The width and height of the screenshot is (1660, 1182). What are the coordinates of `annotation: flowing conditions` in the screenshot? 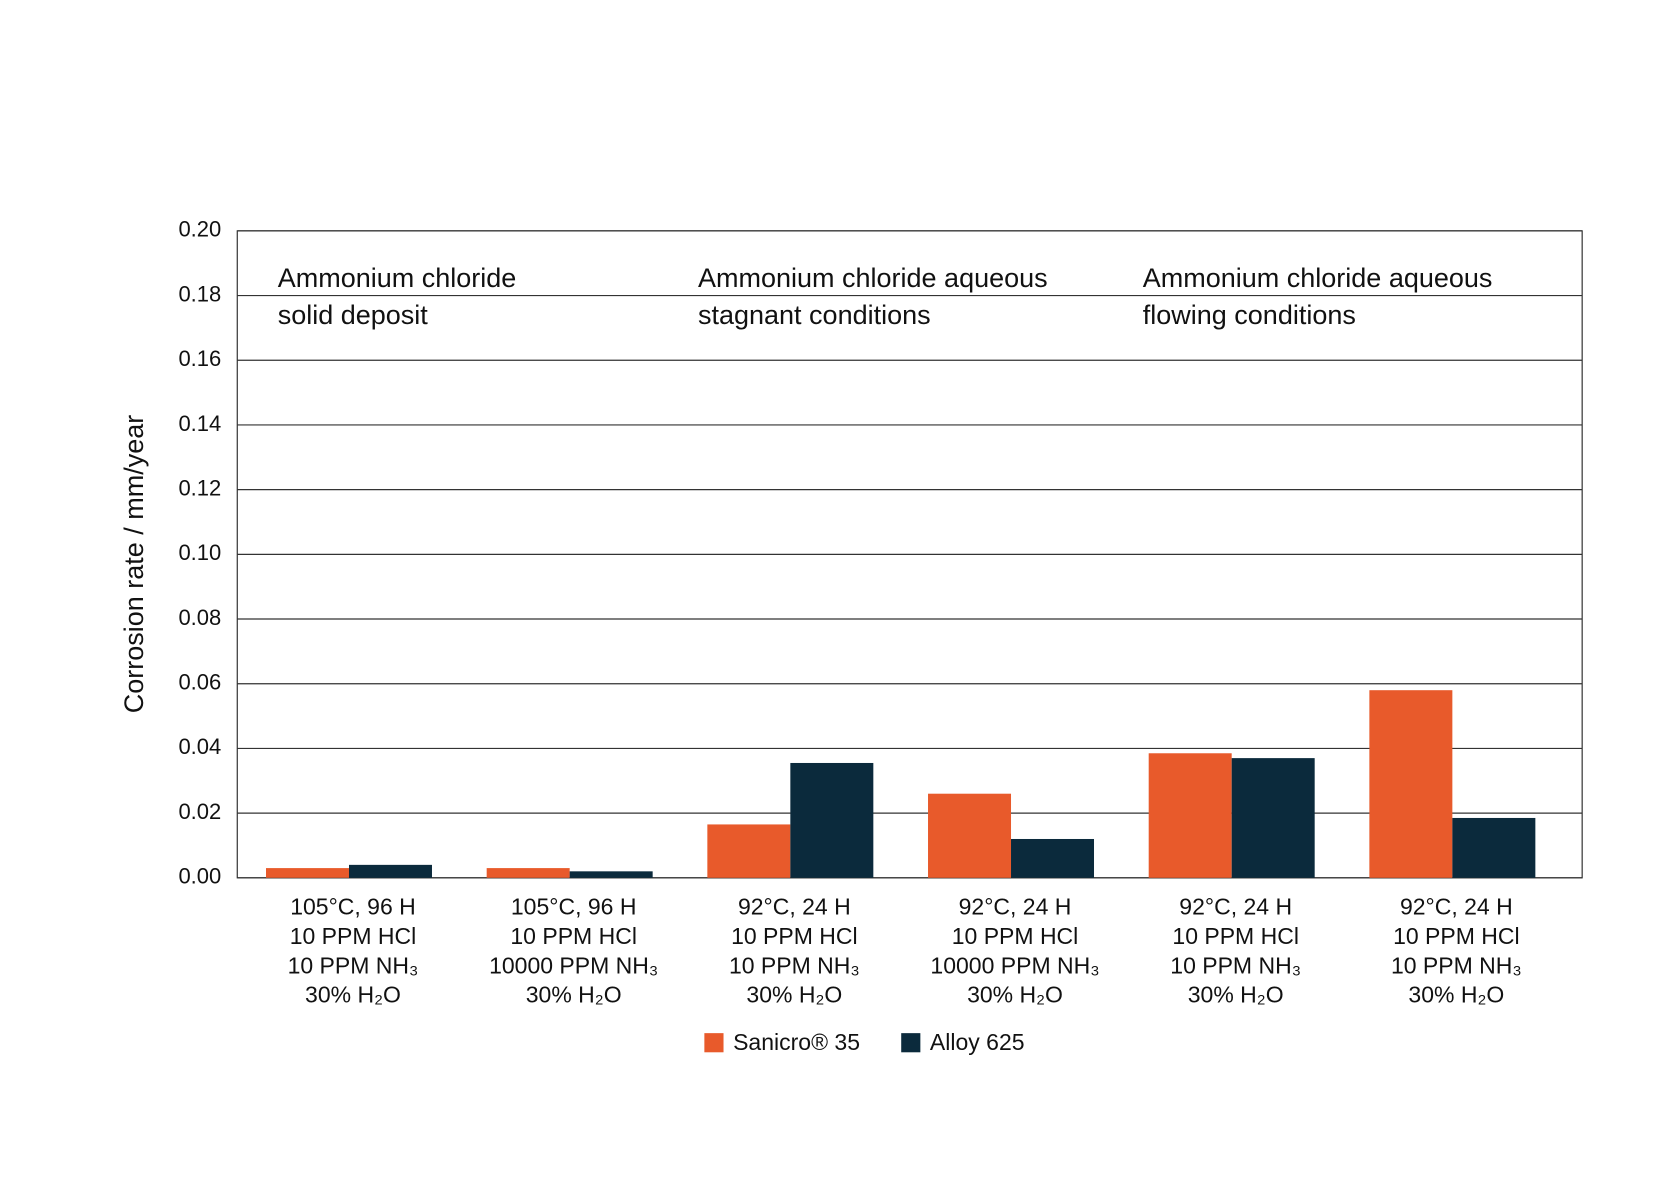 It's located at (1249, 315).